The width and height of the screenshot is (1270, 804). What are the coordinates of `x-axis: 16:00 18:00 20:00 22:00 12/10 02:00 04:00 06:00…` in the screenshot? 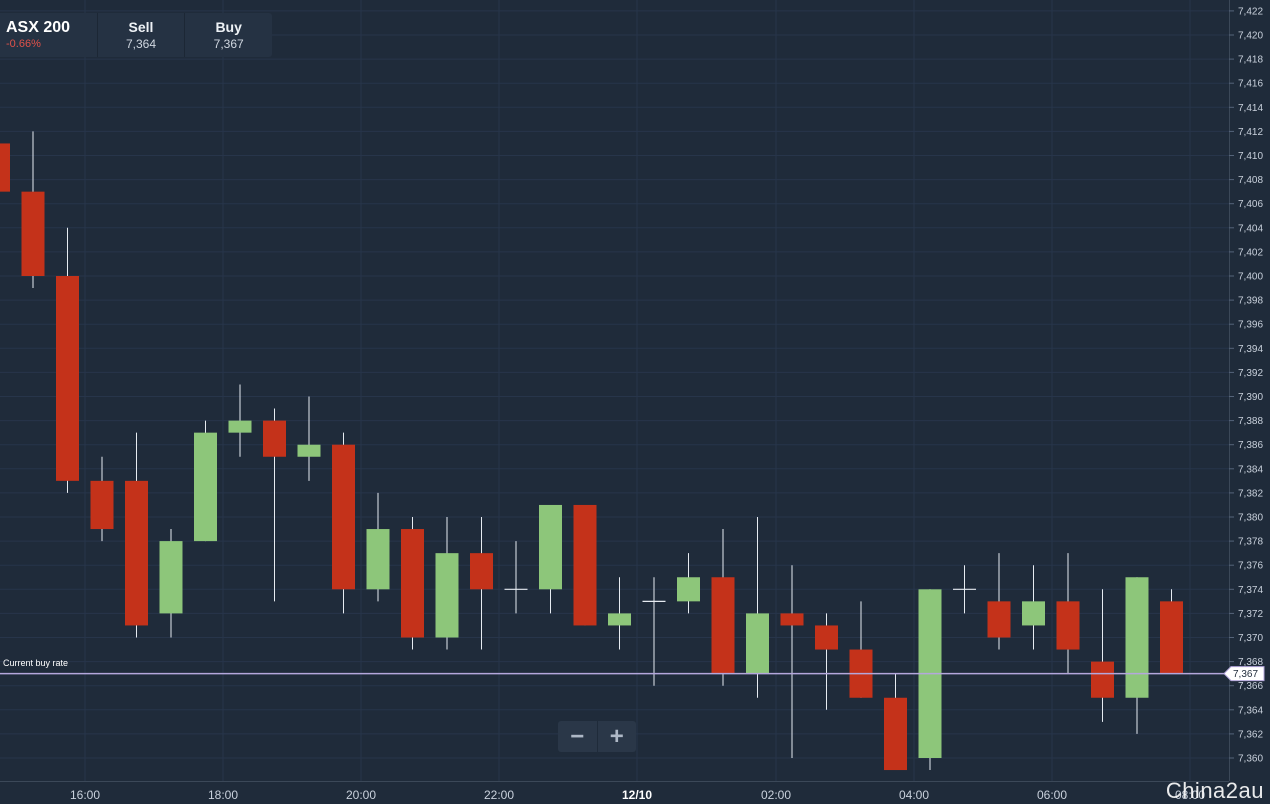 It's located at (637, 795).